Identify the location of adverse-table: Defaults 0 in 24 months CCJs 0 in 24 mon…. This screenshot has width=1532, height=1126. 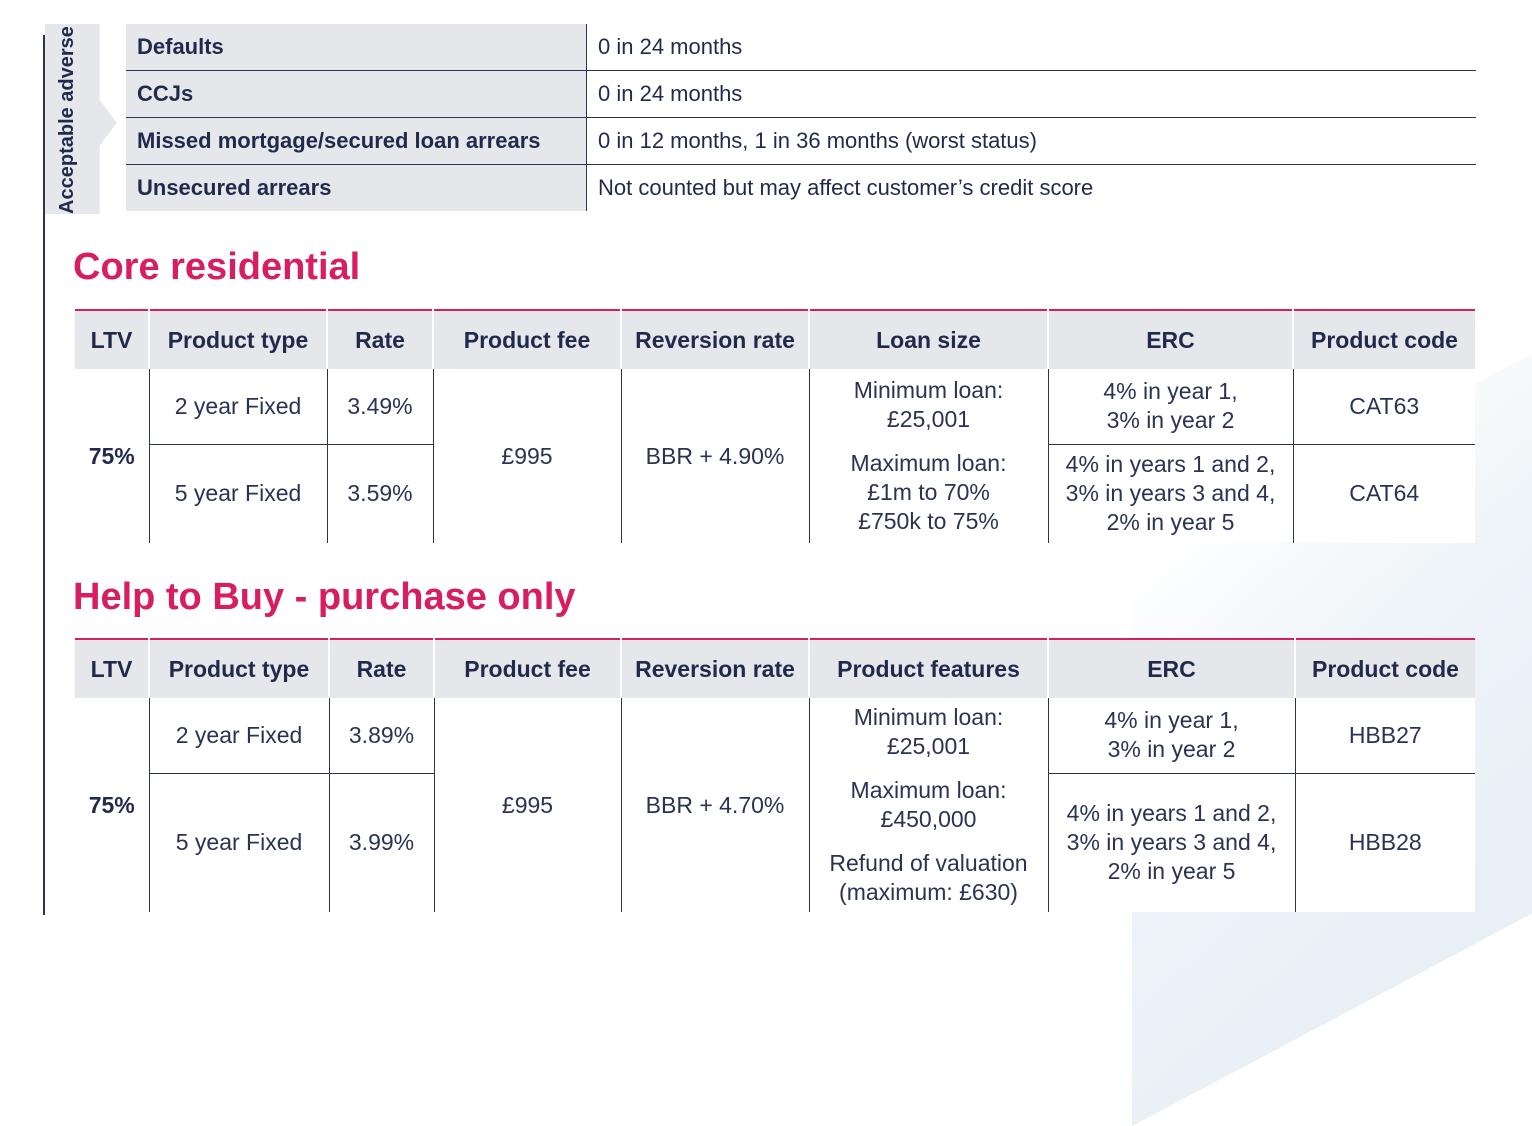
(801, 117).